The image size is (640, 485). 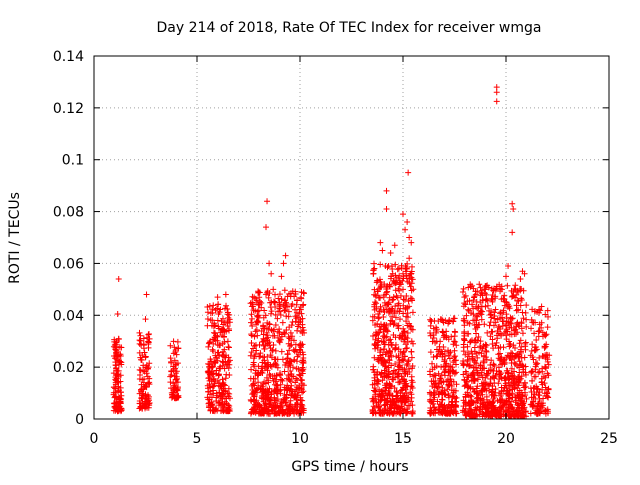 I want to click on y-tick-label: 0.06, so click(x=68, y=264).